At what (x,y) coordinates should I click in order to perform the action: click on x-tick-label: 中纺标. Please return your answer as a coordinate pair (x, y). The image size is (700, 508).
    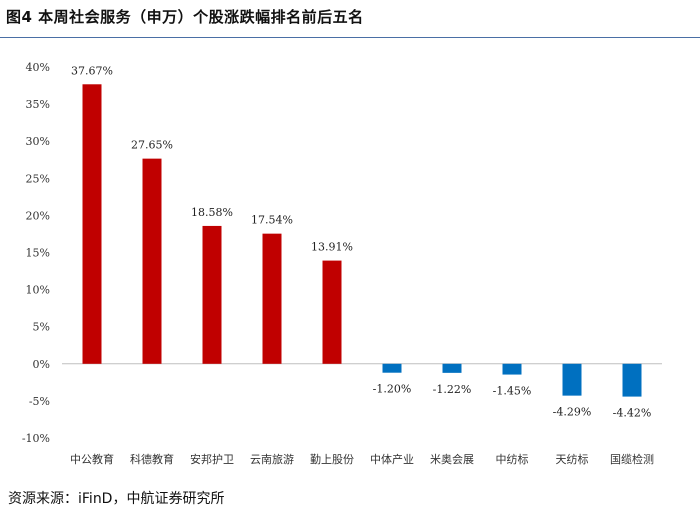
    Looking at the image, I should click on (512, 459).